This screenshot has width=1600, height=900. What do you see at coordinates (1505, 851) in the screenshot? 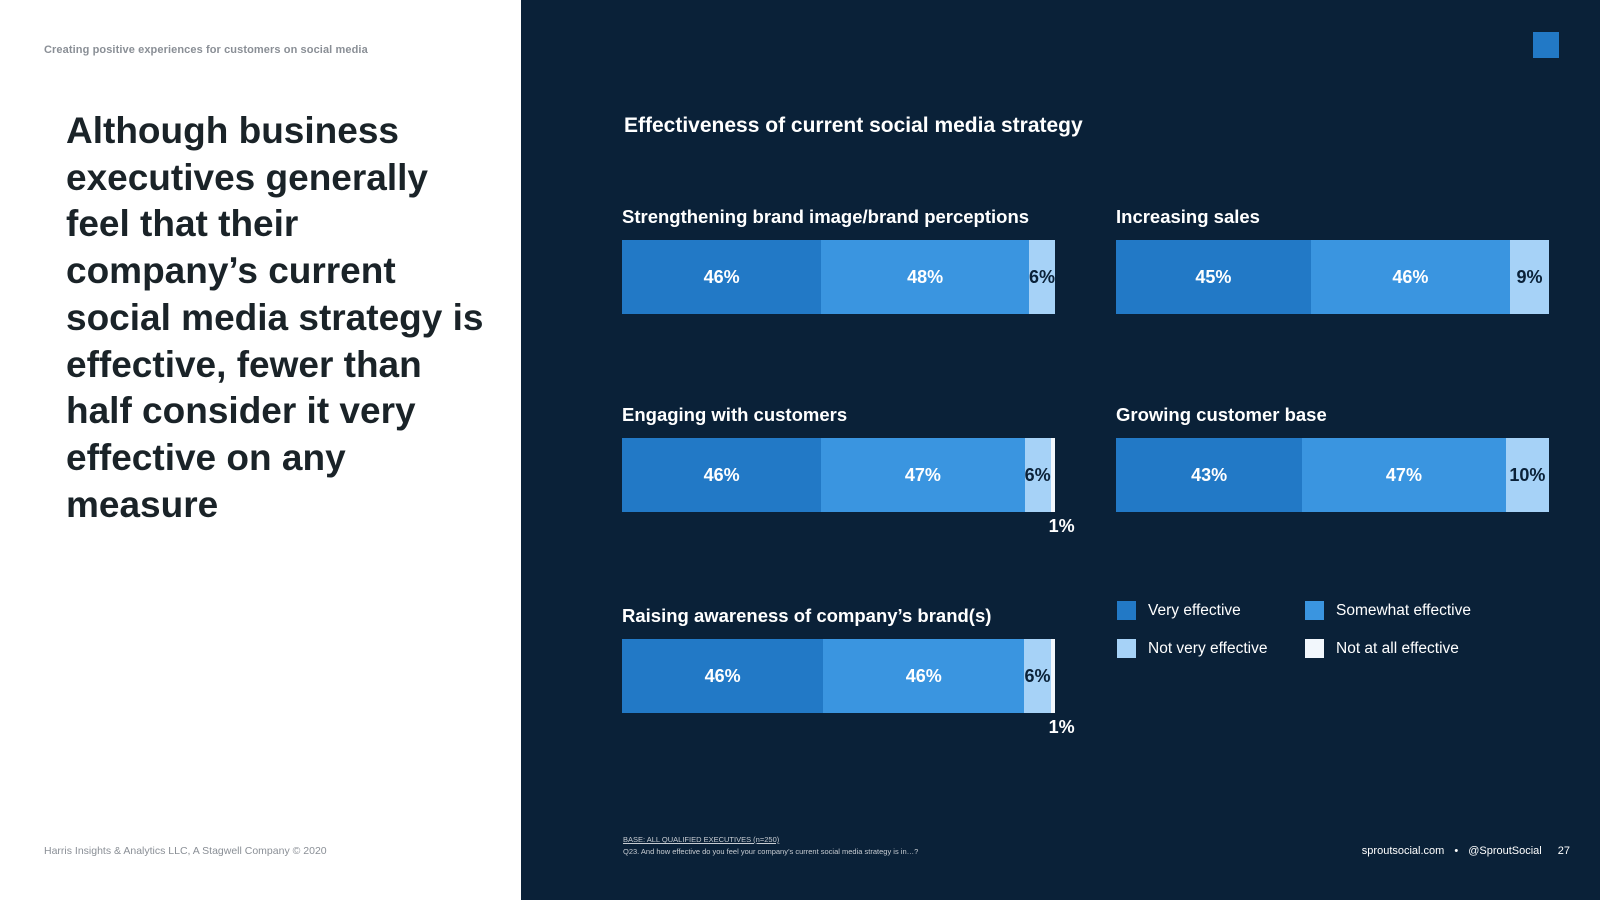
I see `footer-handle-link: @SproutSocial` at bounding box center [1505, 851].